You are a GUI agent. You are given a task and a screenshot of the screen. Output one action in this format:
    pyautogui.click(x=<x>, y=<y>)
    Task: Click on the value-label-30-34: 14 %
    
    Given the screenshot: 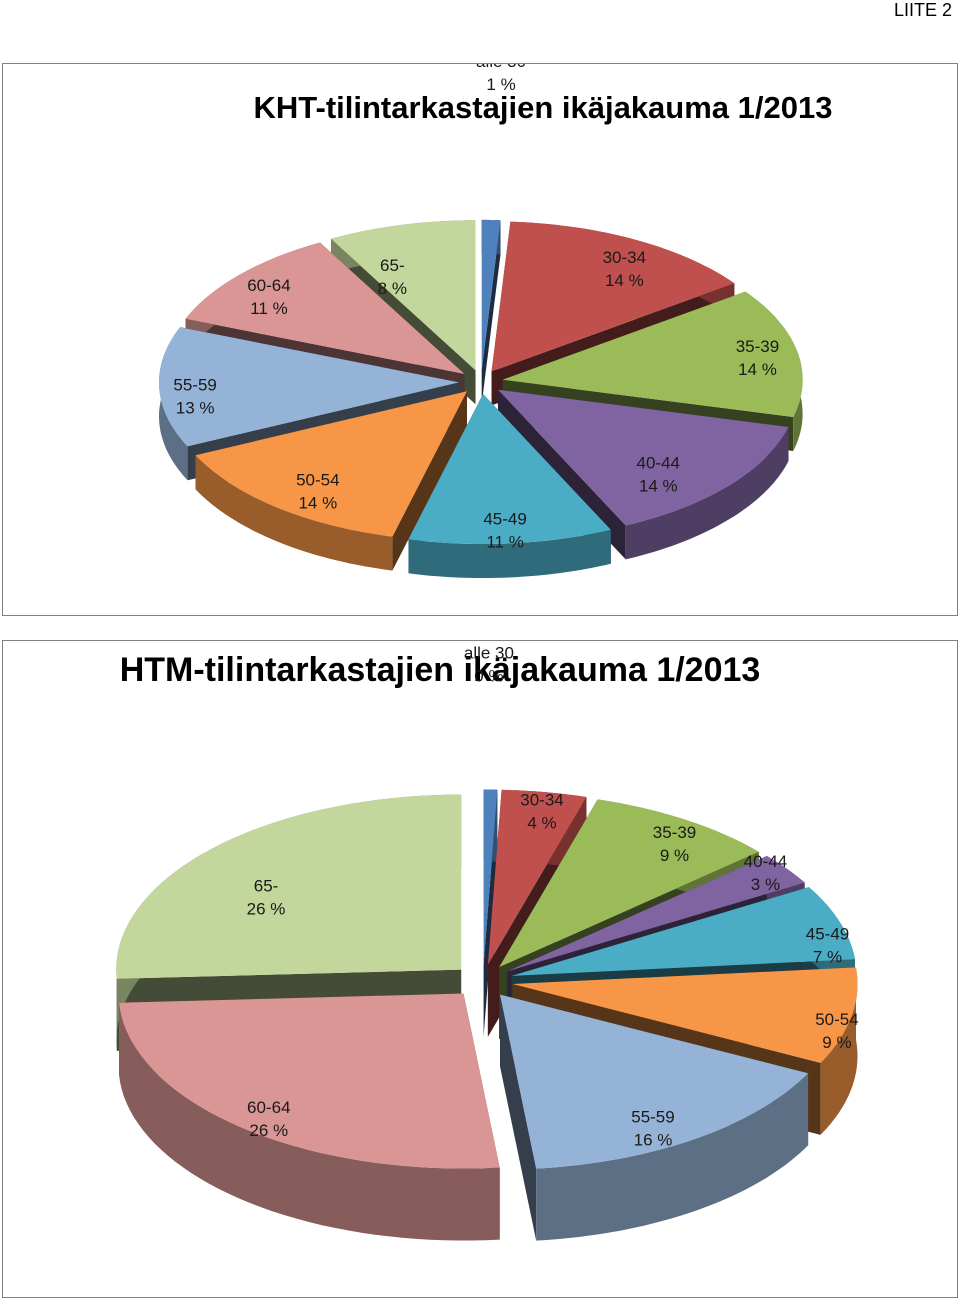 What is the action you would take?
    pyautogui.click(x=624, y=280)
    